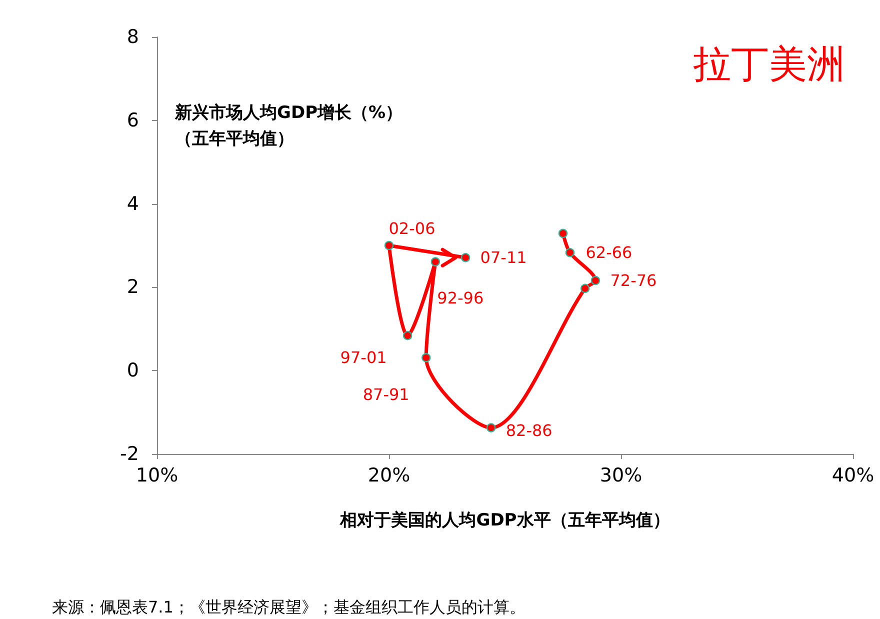 This screenshot has width=880, height=619. What do you see at coordinates (412, 228) in the screenshot?
I see `annotation: 02-06` at bounding box center [412, 228].